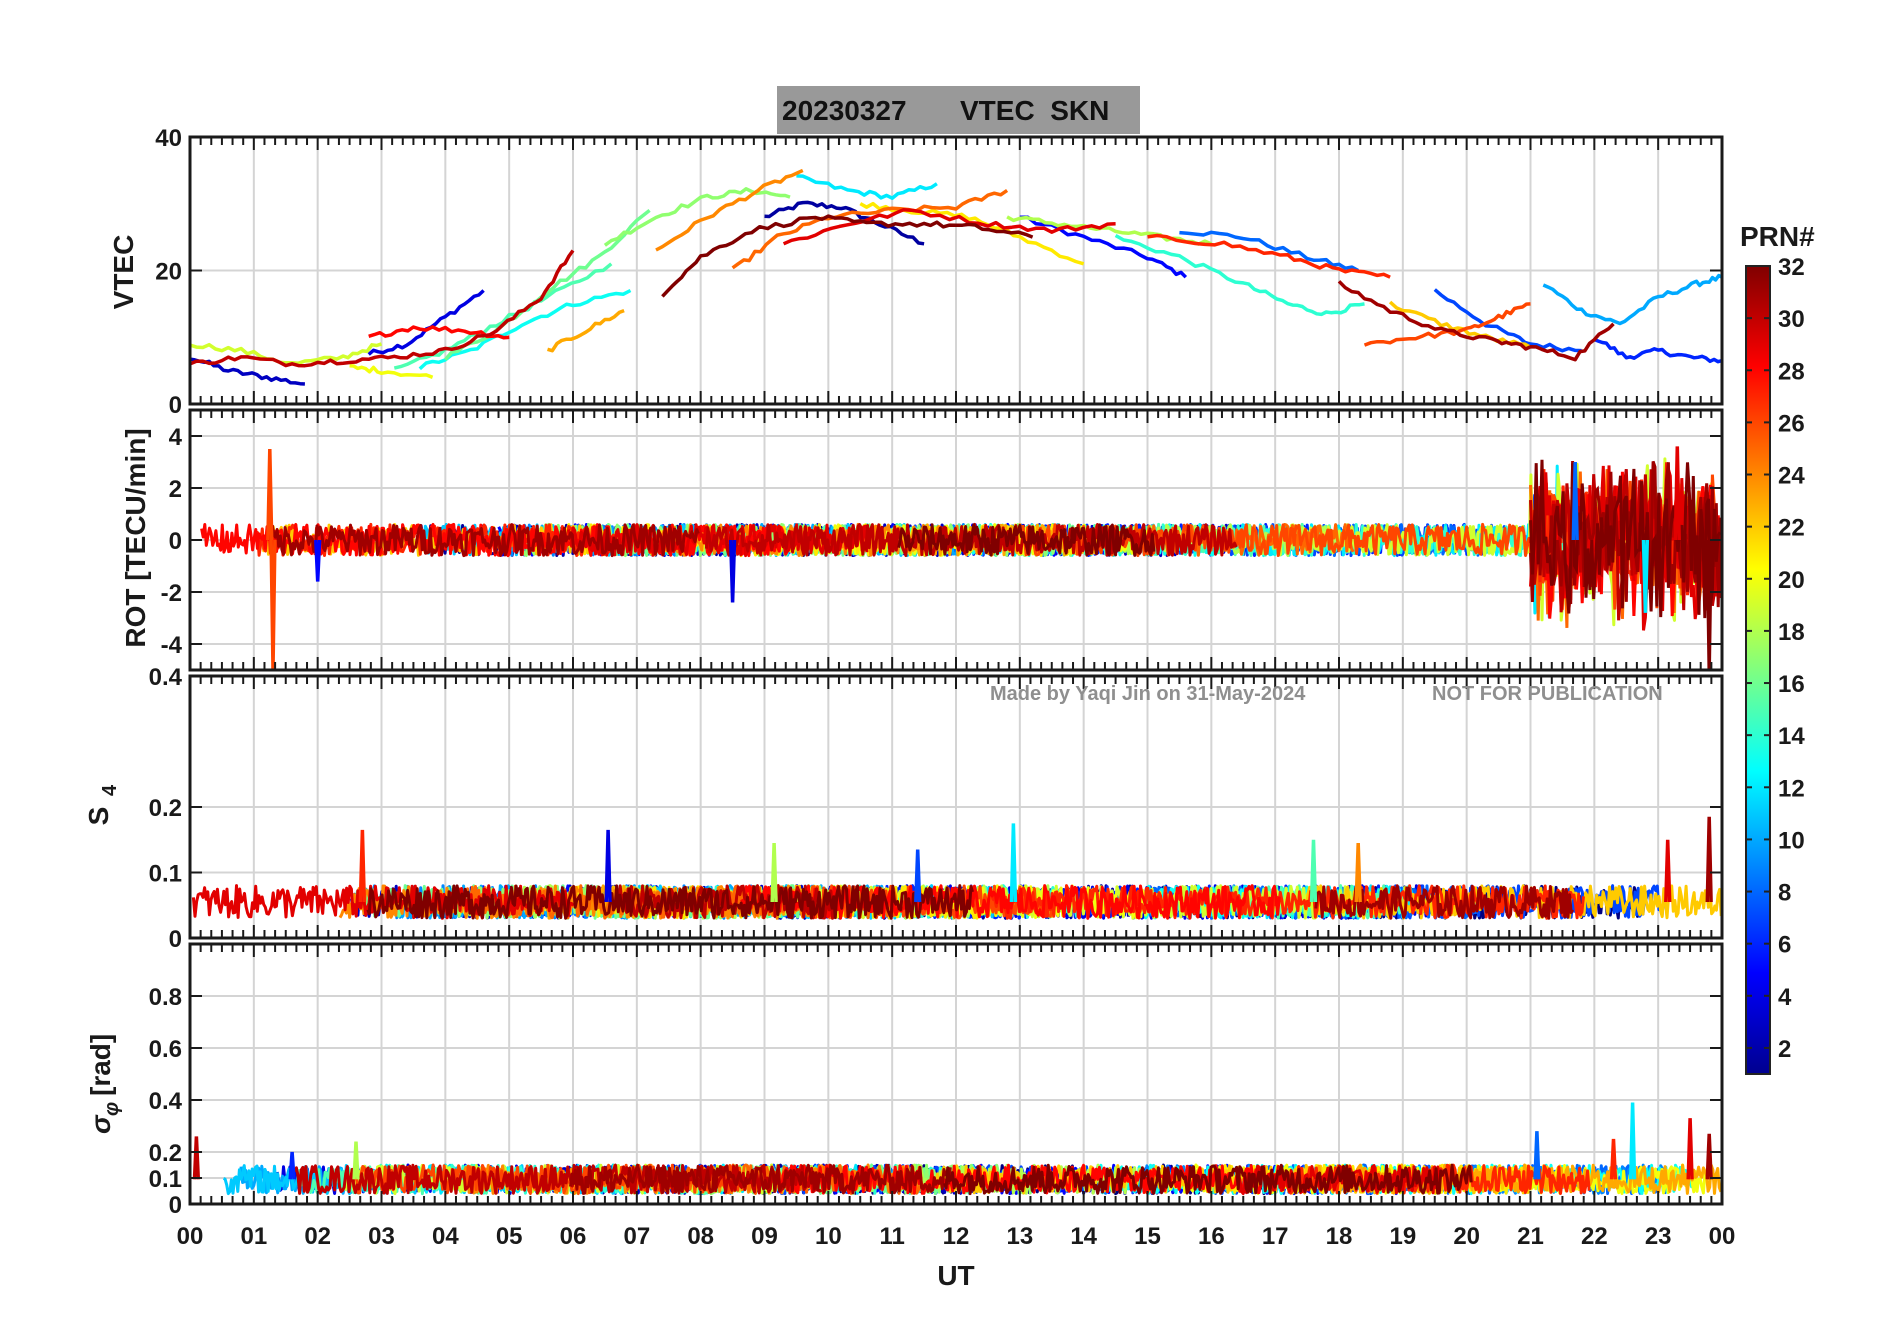 Image resolution: width=1902 pixels, height=1330 pixels. Describe the element at coordinates (102, 804) in the screenshot. I see `s4-ylabel: S 4` at that location.